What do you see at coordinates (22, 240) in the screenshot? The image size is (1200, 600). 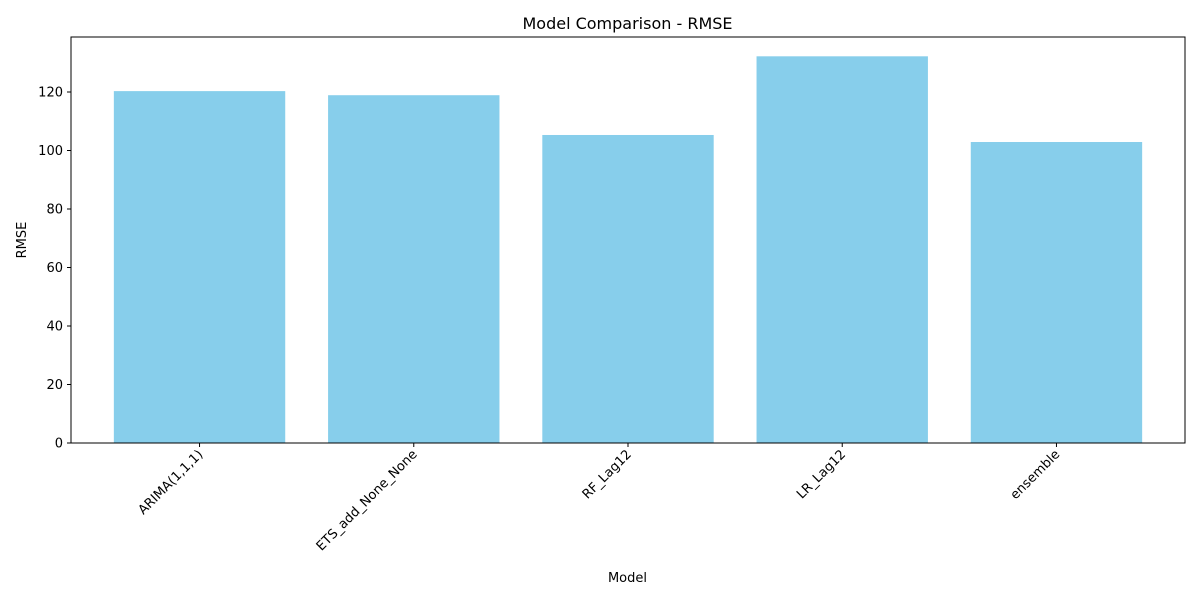 I see `y-axis-label: RMSE` at bounding box center [22, 240].